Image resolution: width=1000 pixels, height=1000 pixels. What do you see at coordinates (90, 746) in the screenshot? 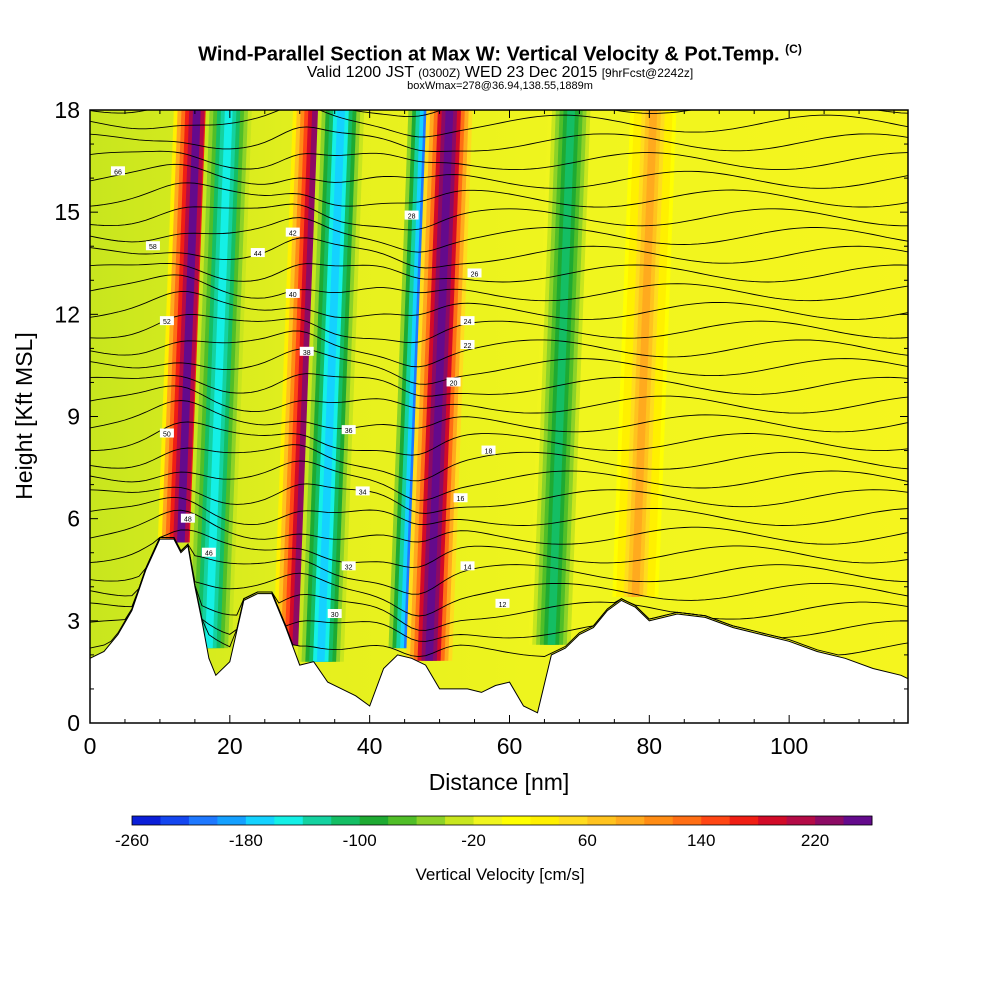
I see `x-tick-label: 0` at bounding box center [90, 746].